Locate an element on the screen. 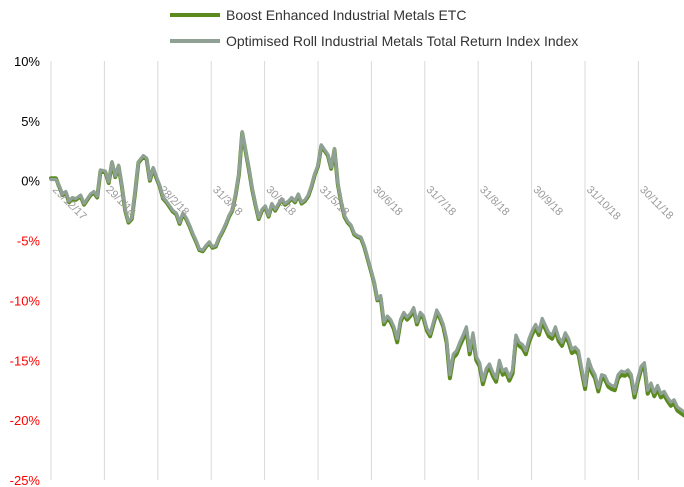  legend-item-boost: Boost Enhanced Industrial Metals ETC is located at coordinates (318, 15).